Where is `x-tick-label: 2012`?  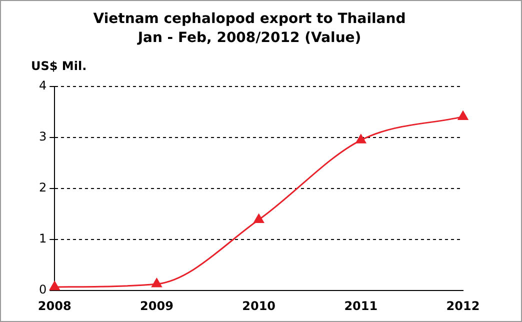
x-tick-label: 2012 is located at coordinates (463, 305).